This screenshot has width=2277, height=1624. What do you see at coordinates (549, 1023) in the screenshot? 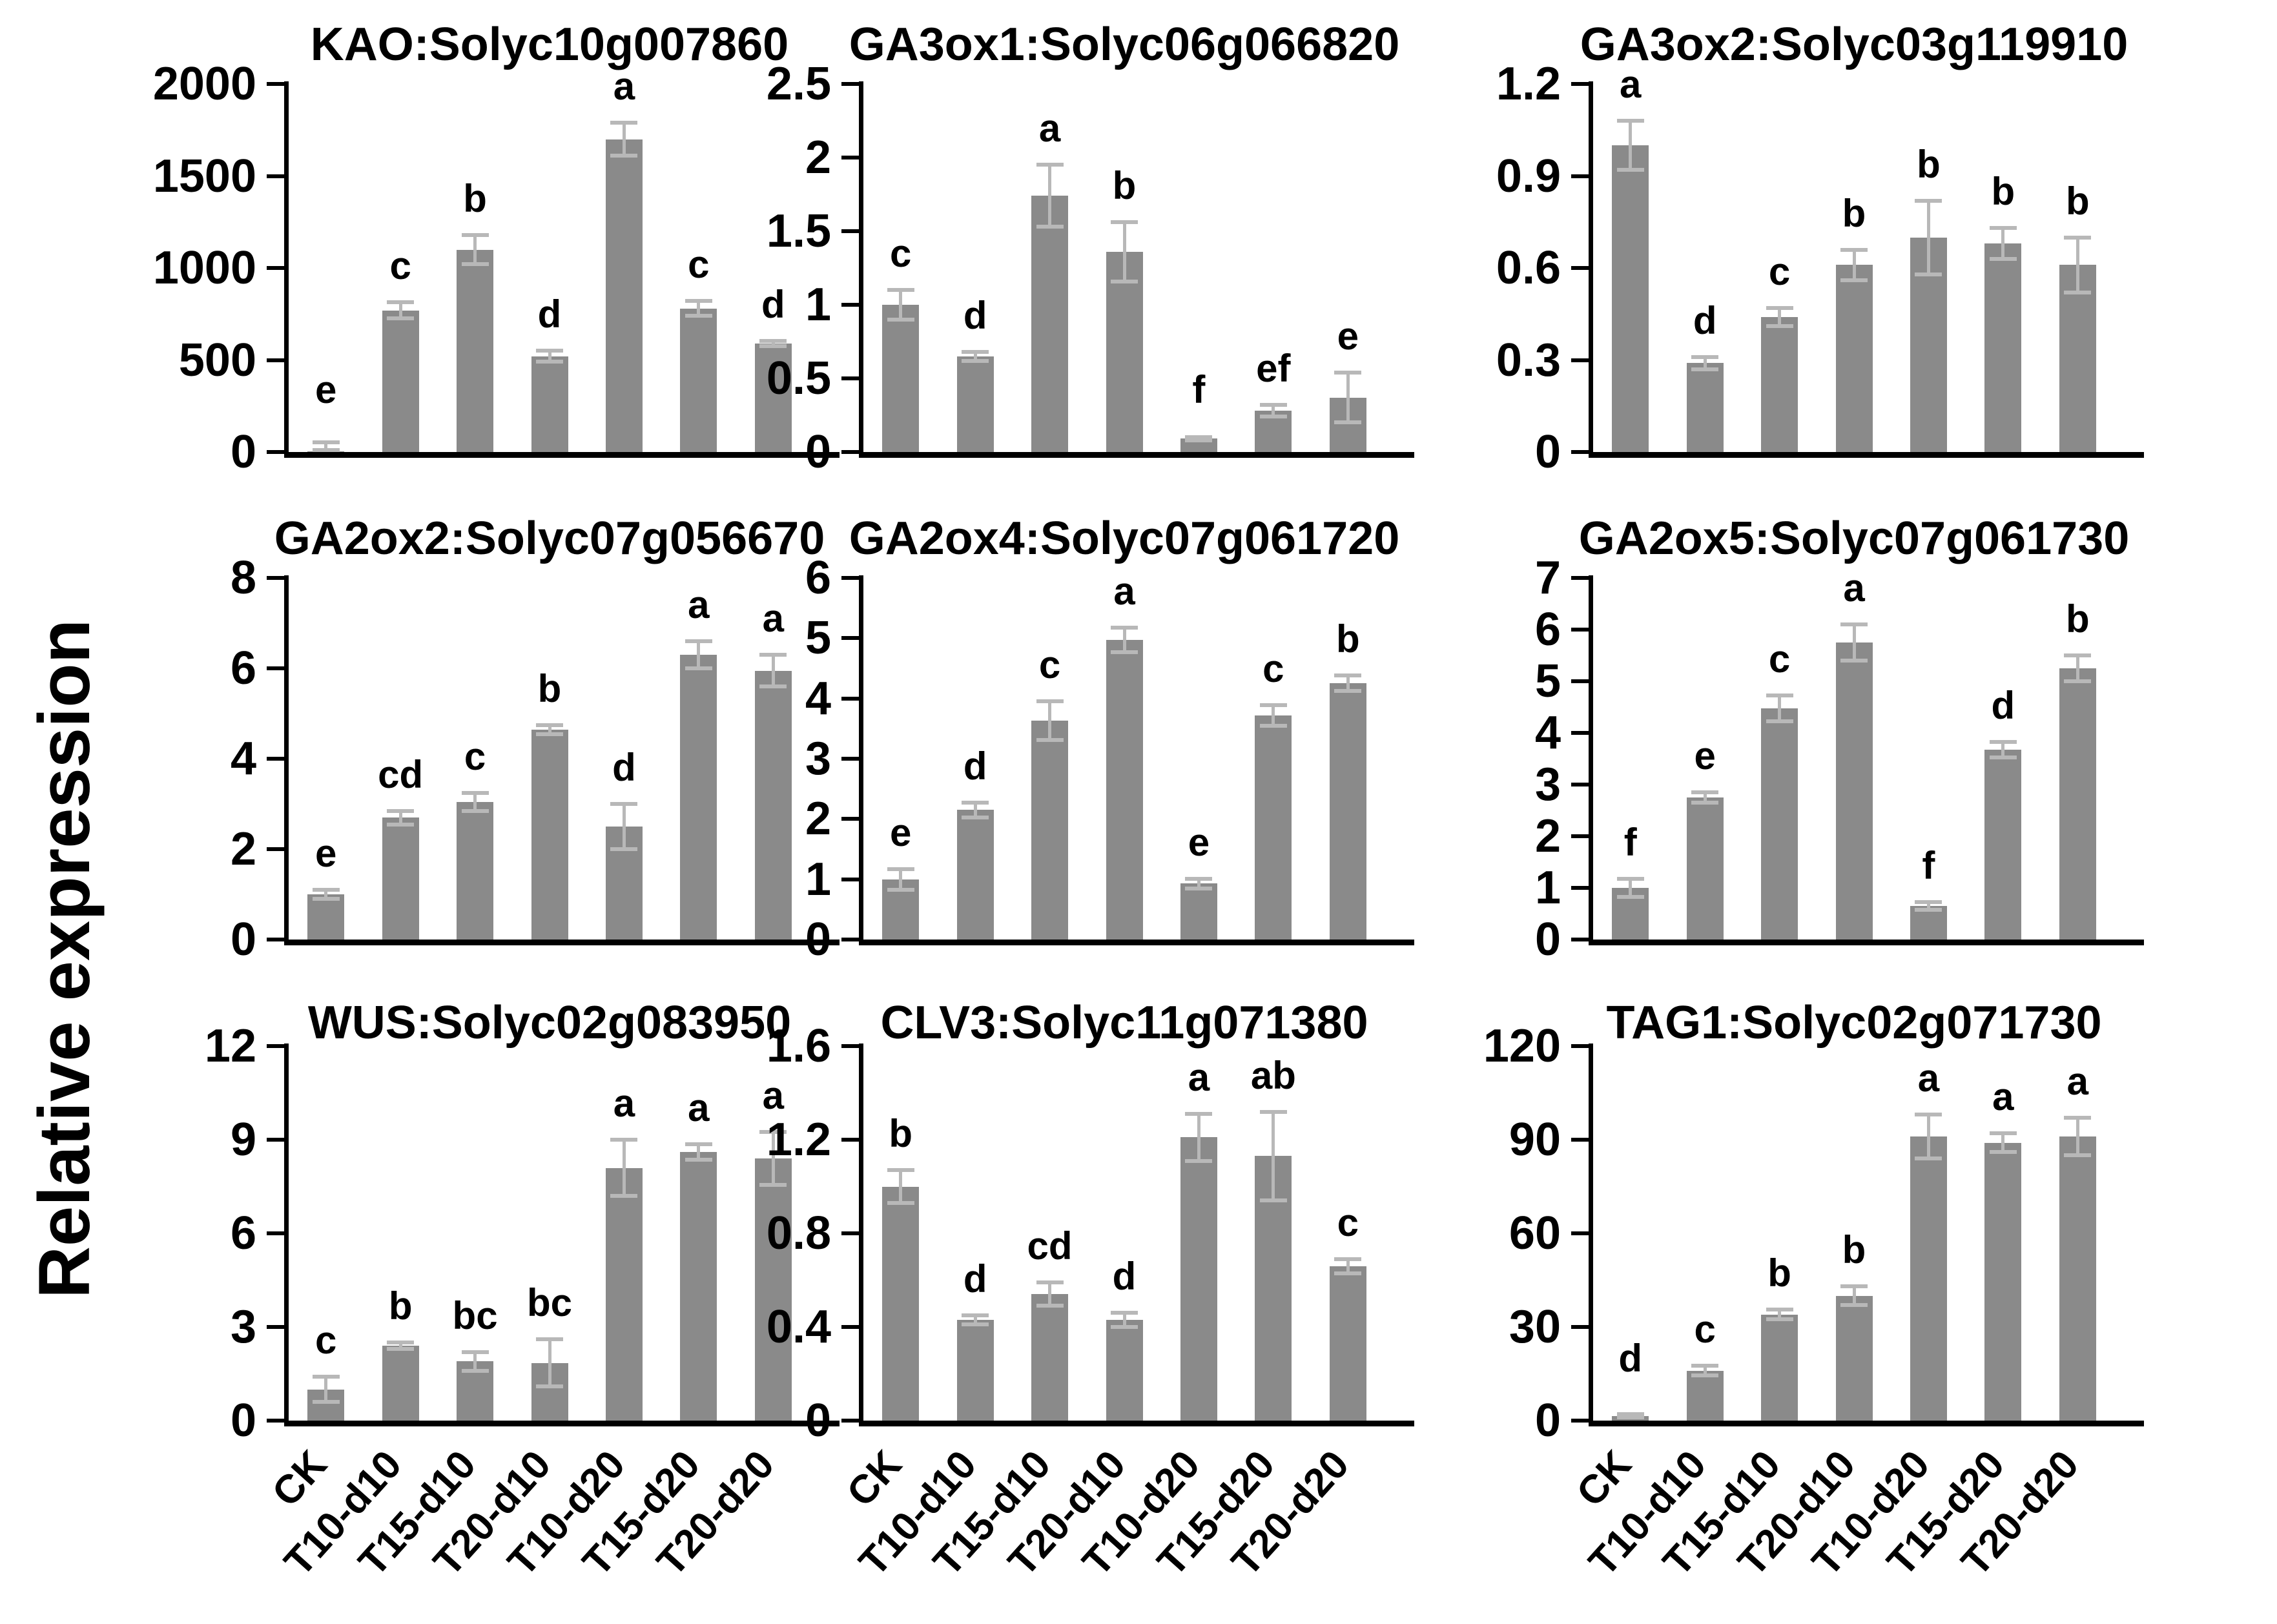
I see `chart-title-wus: WUS:Solyc02g083950` at bounding box center [549, 1023].